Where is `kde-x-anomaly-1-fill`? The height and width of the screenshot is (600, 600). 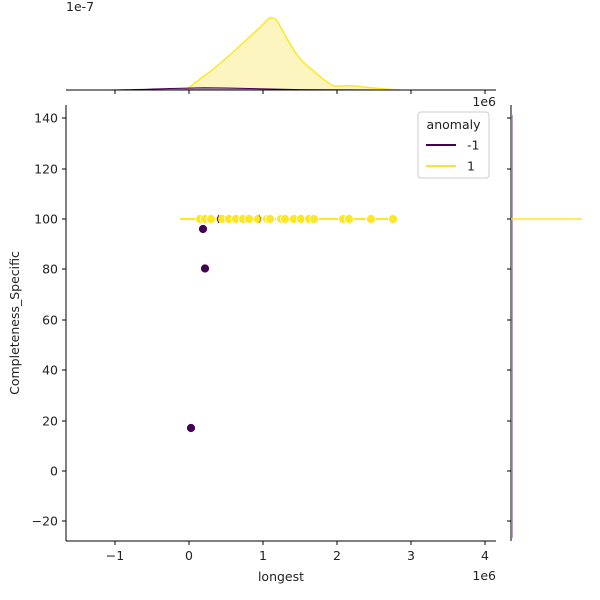
kde-x-anomaly-1-fill is located at coordinates (292, 53).